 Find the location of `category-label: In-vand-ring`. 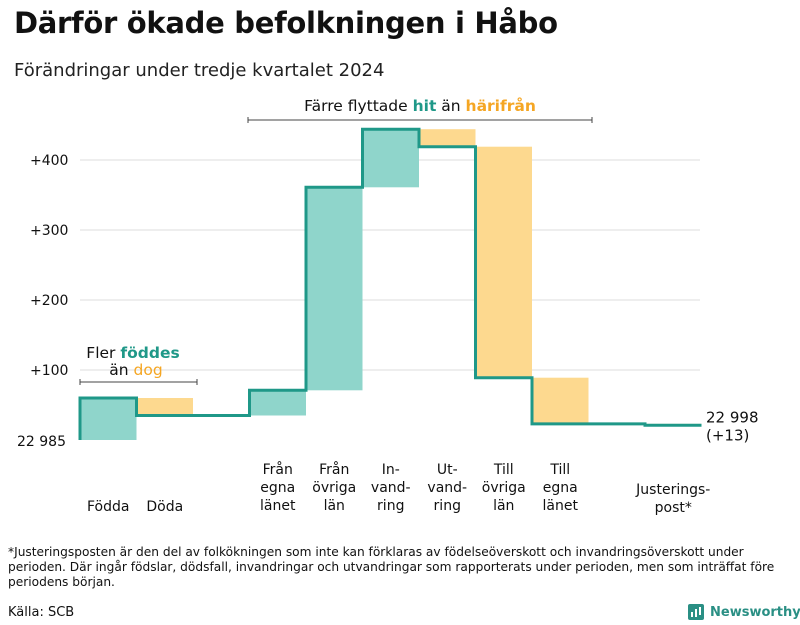

category-label: In-vand-ring is located at coordinates (391, 488).